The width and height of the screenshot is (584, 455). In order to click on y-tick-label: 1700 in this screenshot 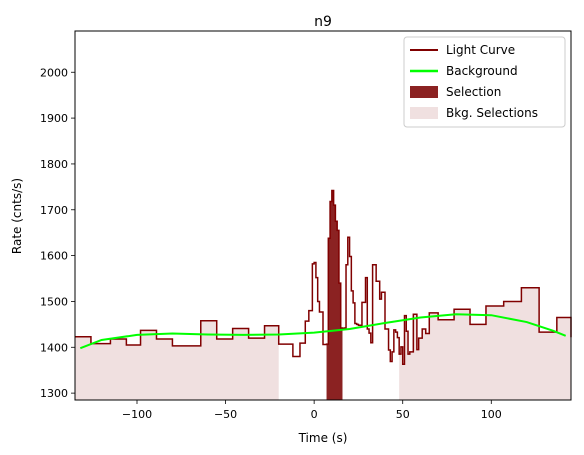, I will do `click(54, 210)`.